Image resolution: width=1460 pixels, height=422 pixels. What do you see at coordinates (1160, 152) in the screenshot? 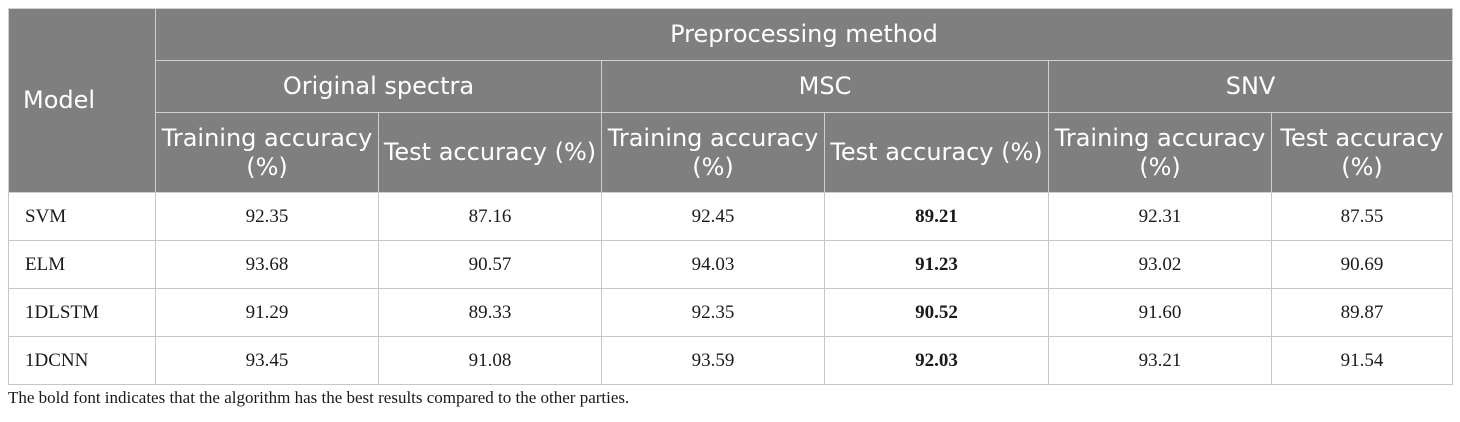
I see `metric-header-snv-training: Training accuracy (%)` at bounding box center [1160, 152].